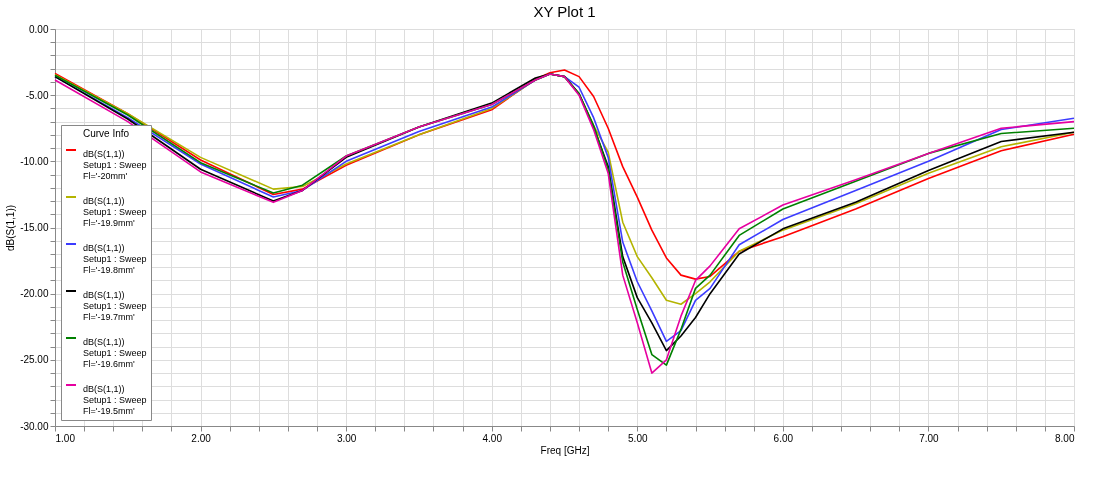 This screenshot has width=1096, height=479. What do you see at coordinates (65, 438) in the screenshot?
I see `x-tick-label: 1.00` at bounding box center [65, 438].